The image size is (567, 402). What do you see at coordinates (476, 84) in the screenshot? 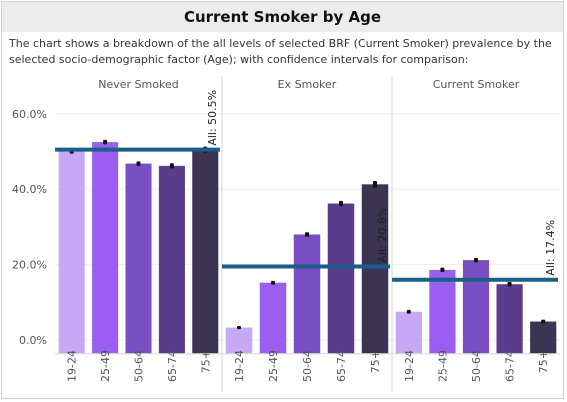
I see `panel-label-current-smoker: Current Smoker` at bounding box center [476, 84].